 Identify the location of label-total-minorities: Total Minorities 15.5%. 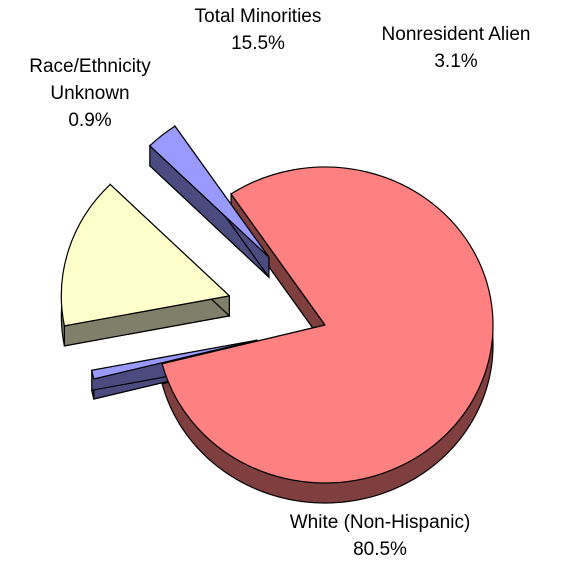
(258, 30).